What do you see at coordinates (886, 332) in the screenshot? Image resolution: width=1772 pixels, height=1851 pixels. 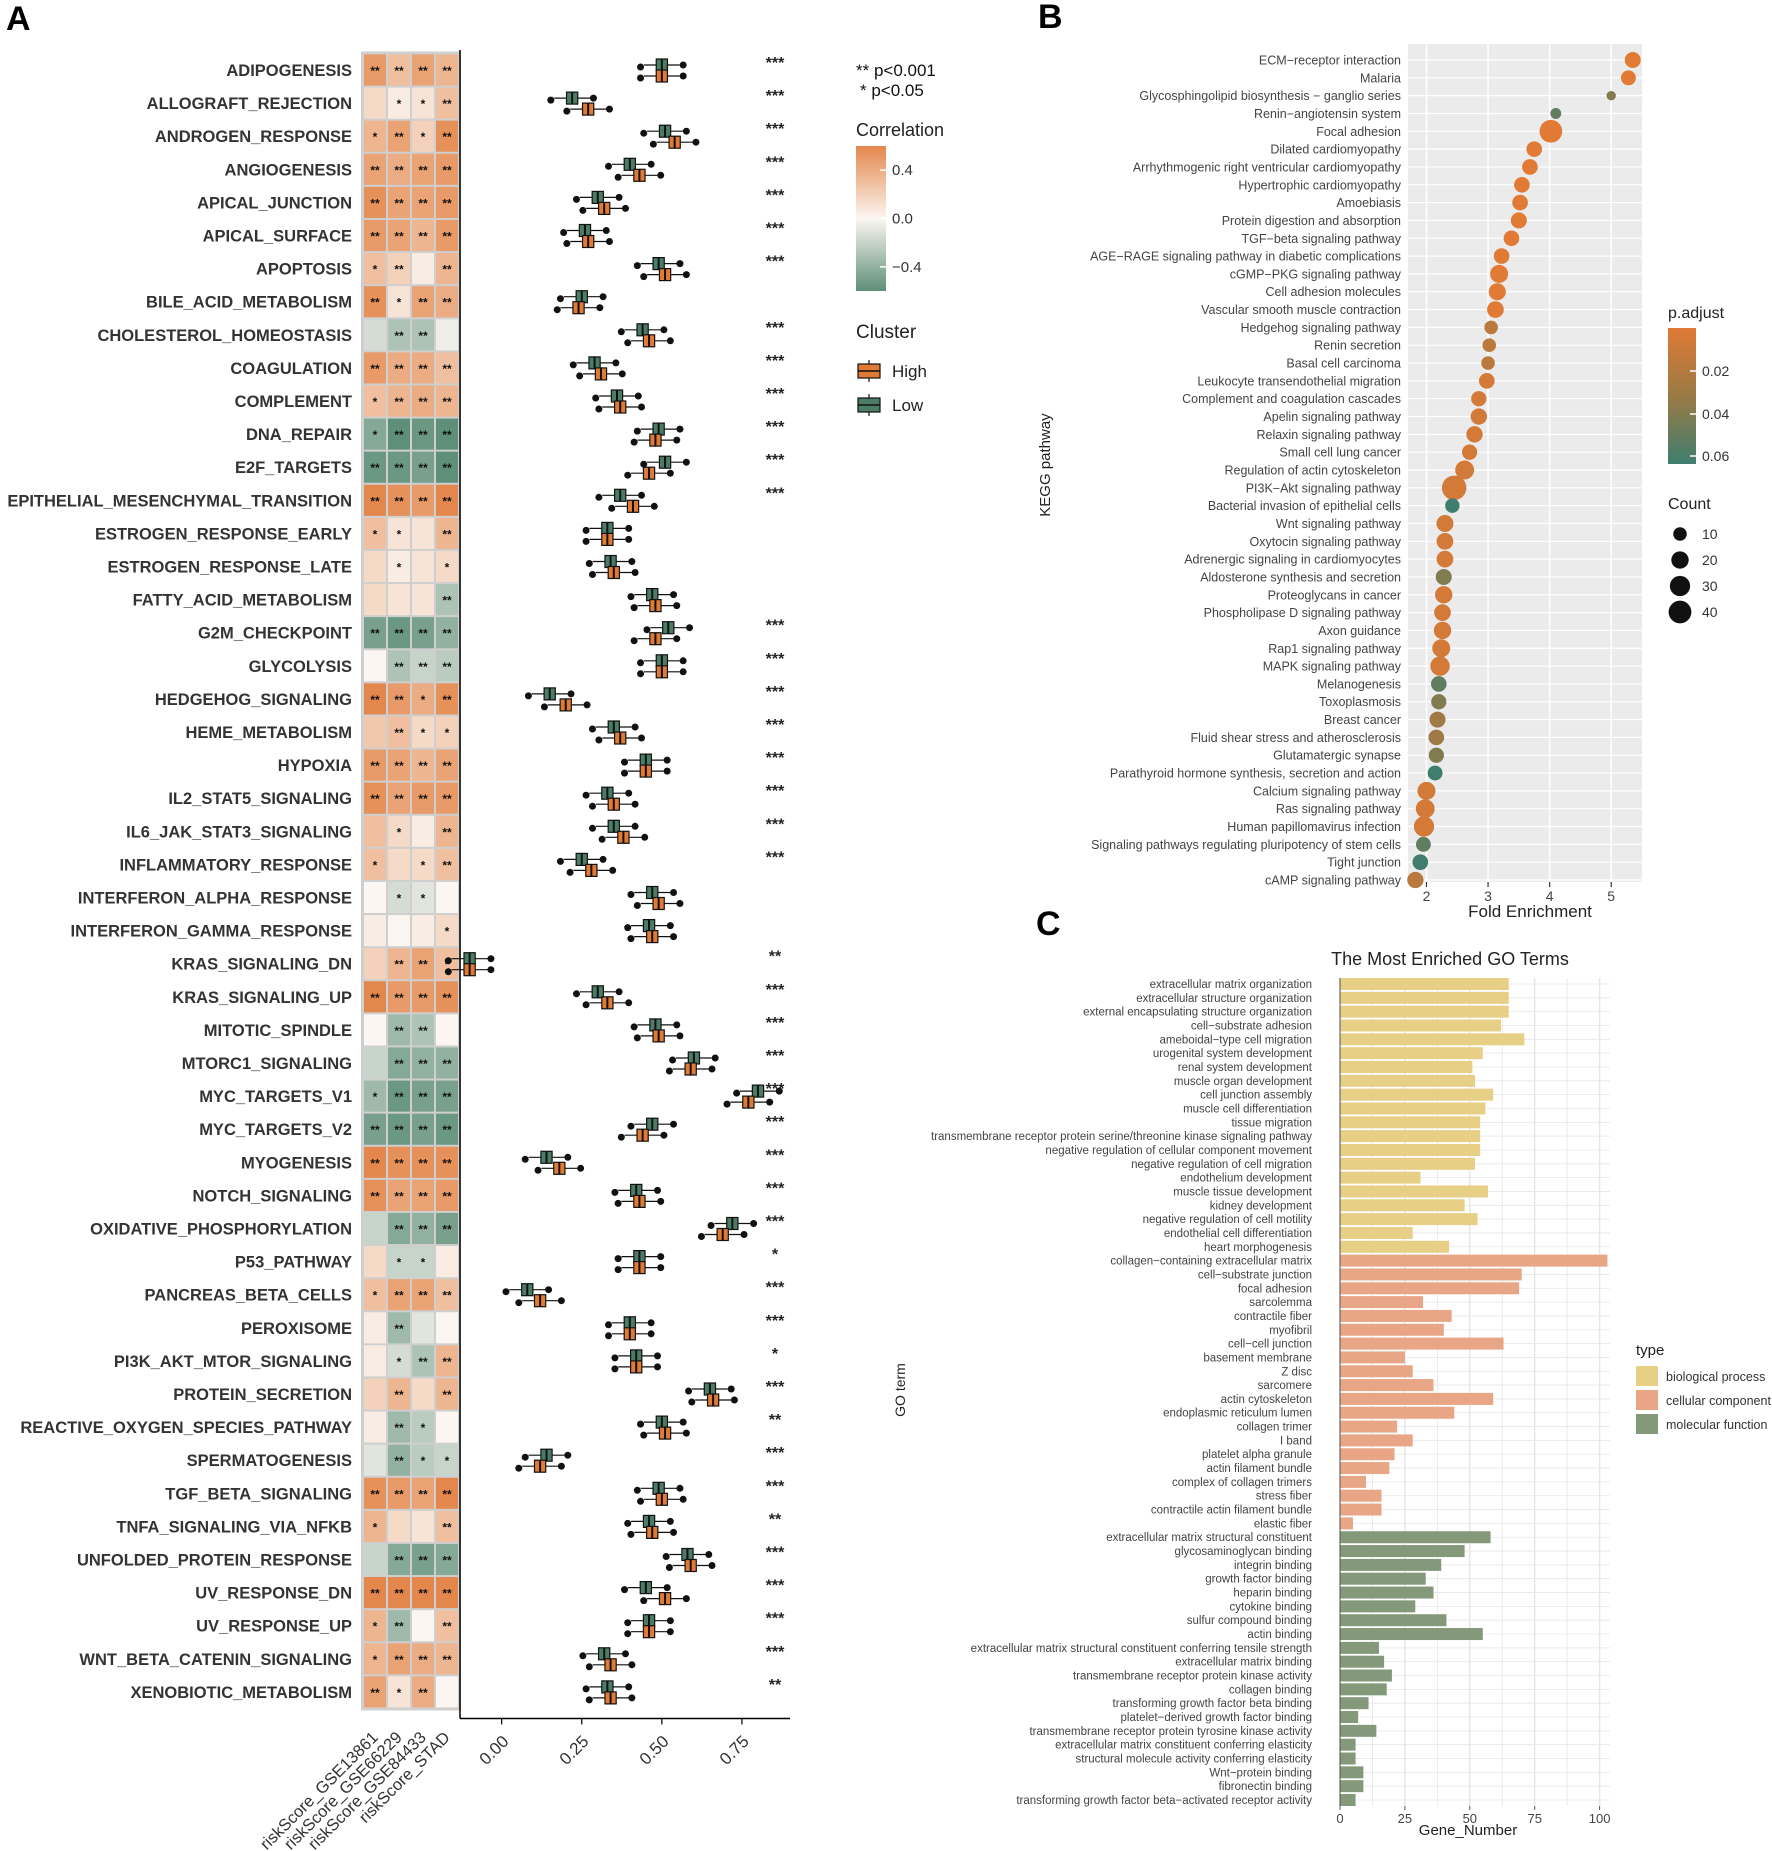 I see `cluster-legend-title: Cluster` at bounding box center [886, 332].